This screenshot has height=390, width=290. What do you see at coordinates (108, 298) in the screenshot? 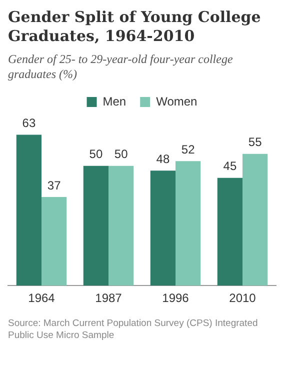
I see `x-tick-label: 1987` at bounding box center [108, 298].